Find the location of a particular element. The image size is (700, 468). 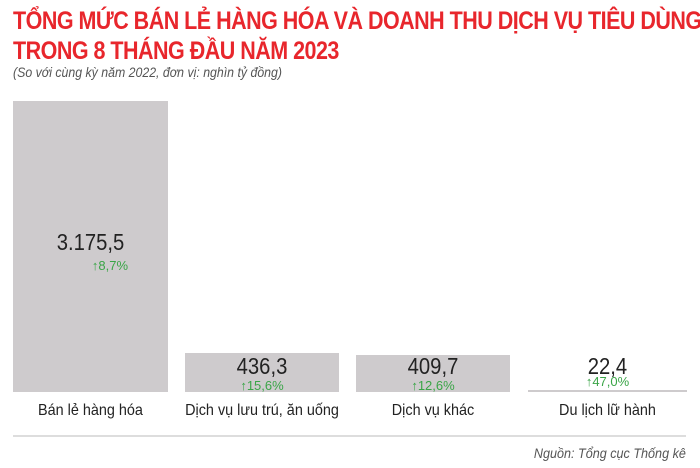

bar-value: 436,3 is located at coordinates (262, 366).